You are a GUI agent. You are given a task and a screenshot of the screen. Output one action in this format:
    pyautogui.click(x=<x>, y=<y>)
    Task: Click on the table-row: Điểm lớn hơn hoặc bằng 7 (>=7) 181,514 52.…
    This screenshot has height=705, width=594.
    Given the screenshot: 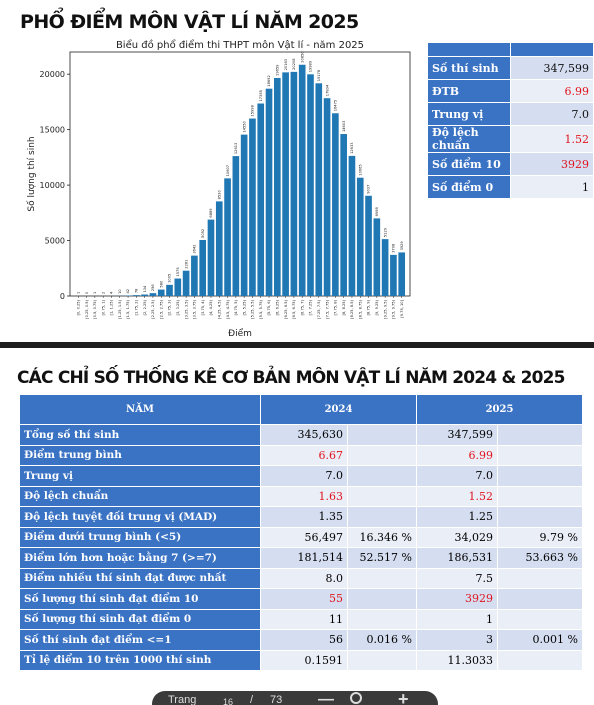 What is the action you would take?
    pyautogui.click(x=301, y=558)
    